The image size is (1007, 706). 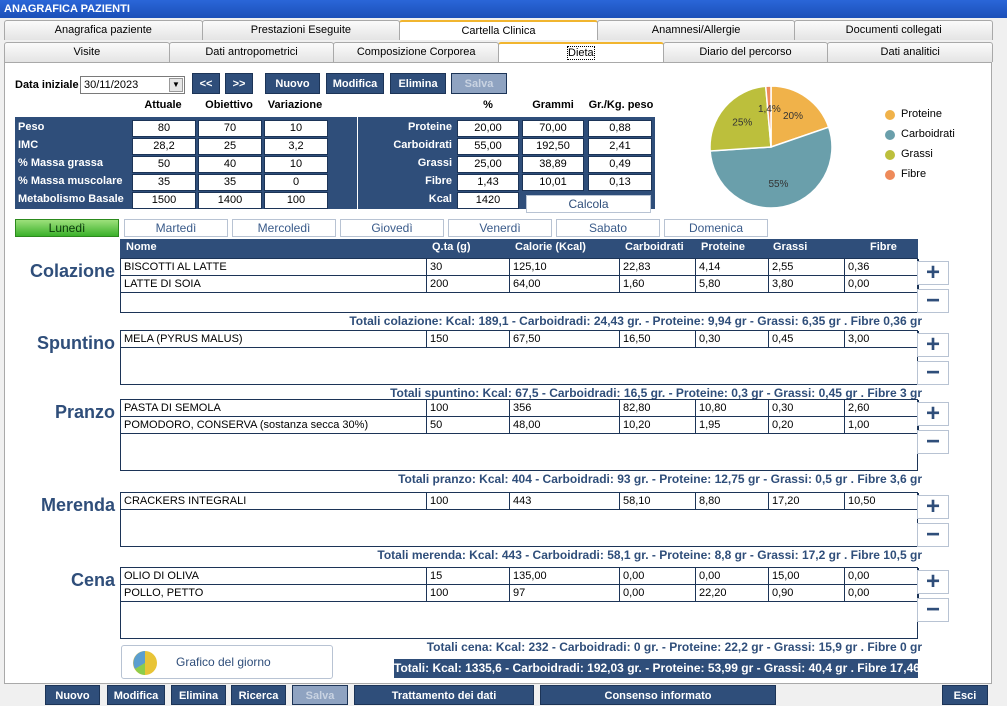 I want to click on esci-button: Esci, so click(x=965, y=695).